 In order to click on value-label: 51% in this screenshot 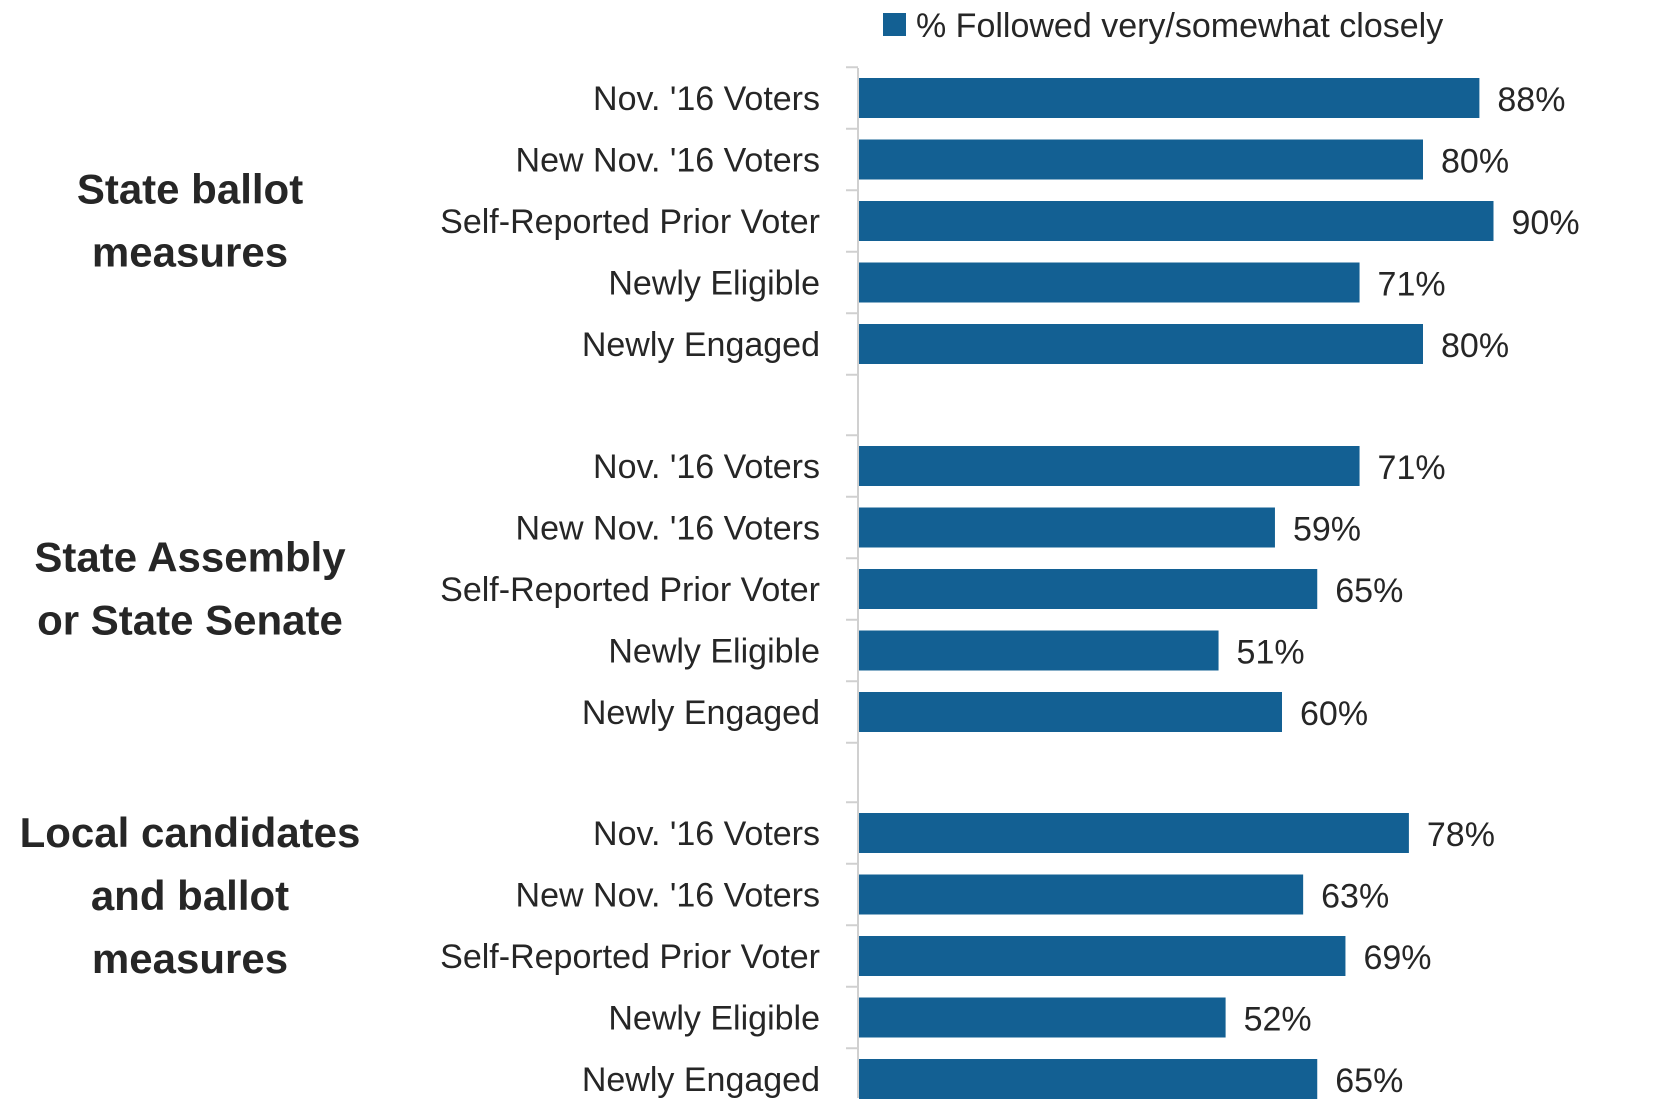, I will do `click(1271, 653)`.